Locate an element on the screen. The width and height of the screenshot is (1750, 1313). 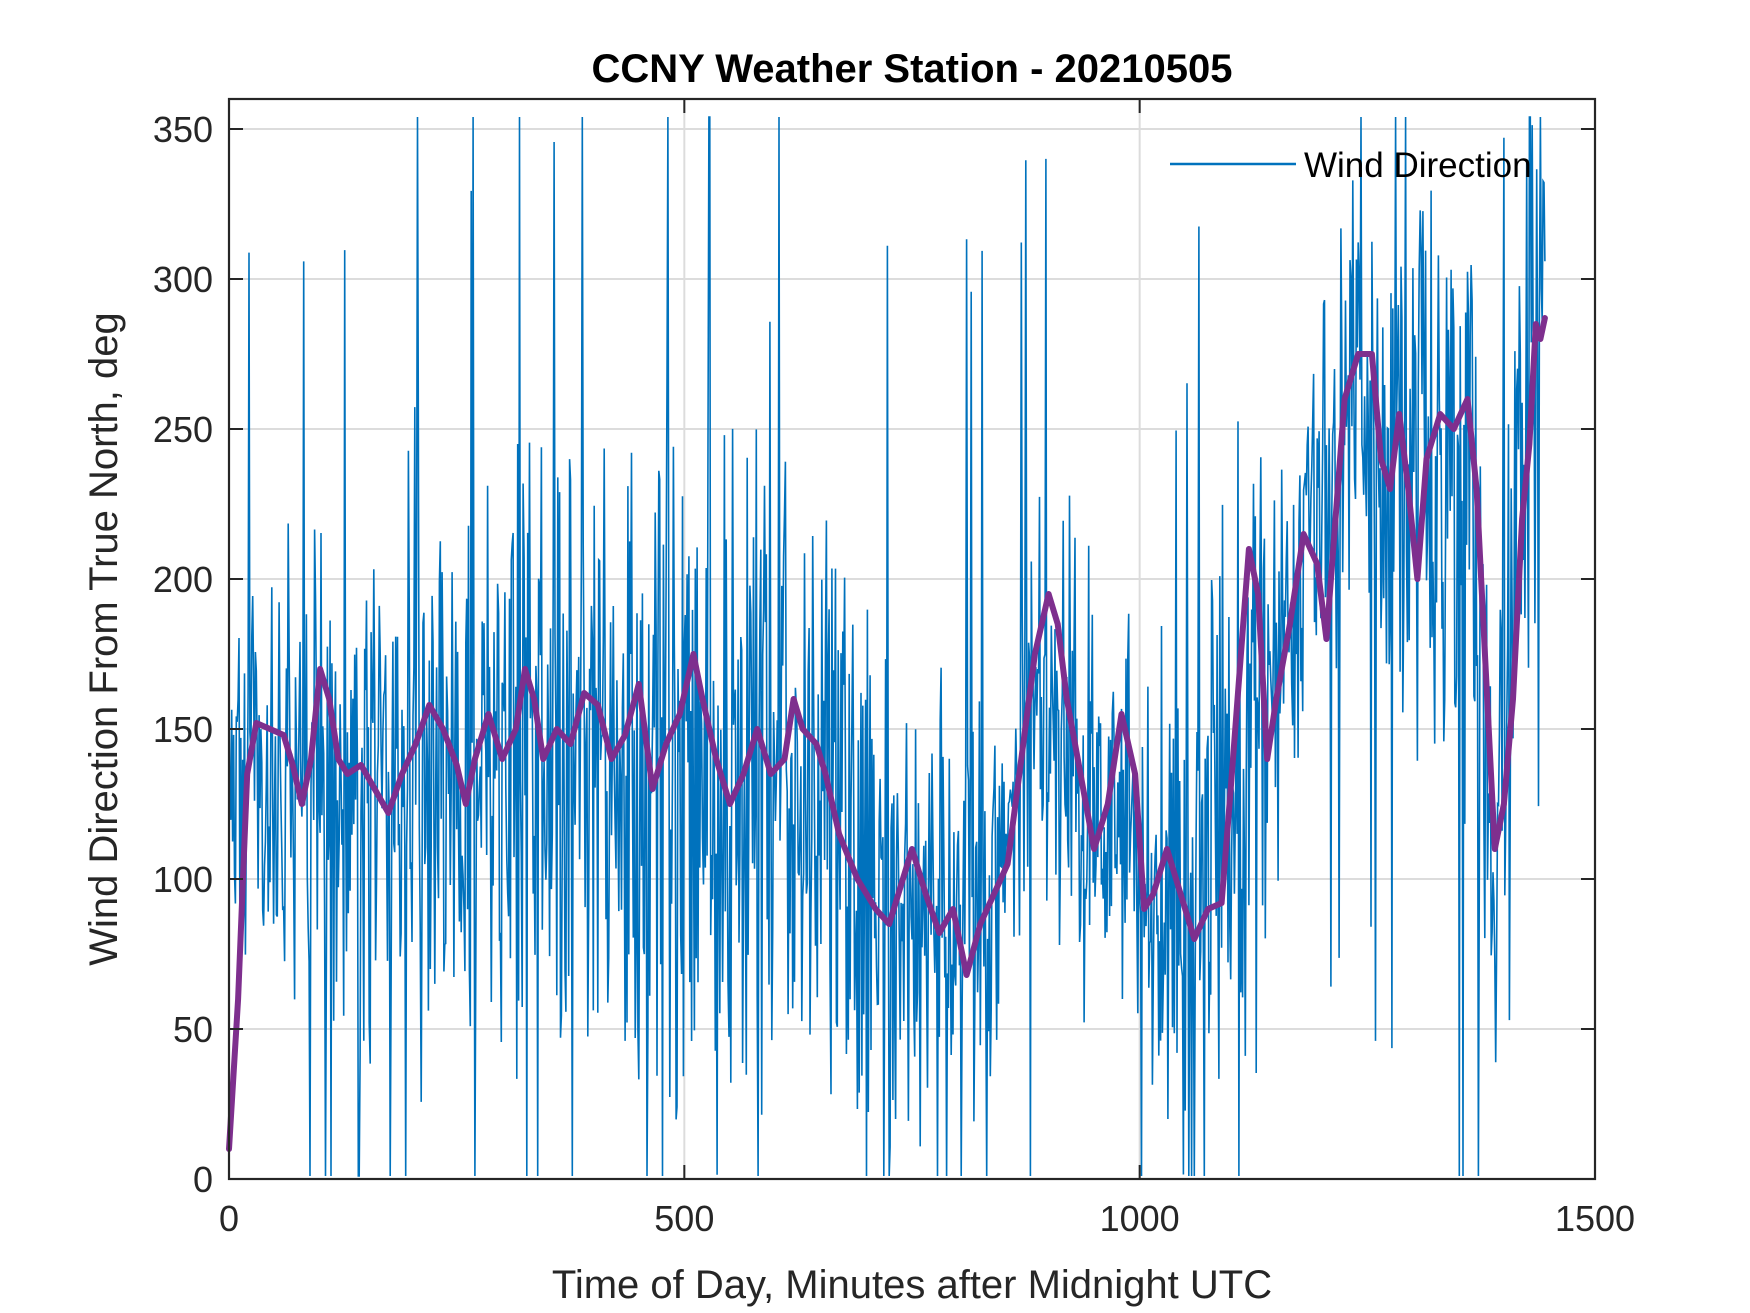
x-tick-label: 1000 is located at coordinates (1140, 1218).